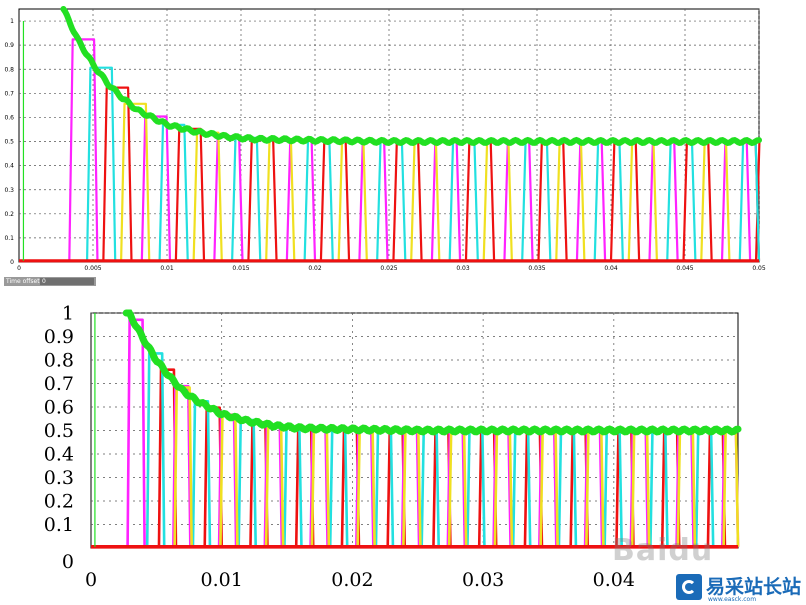 This screenshot has width=806, height=605. What do you see at coordinates (463, 268) in the screenshot?
I see `x-tick-label-1: 0.03` at bounding box center [463, 268].